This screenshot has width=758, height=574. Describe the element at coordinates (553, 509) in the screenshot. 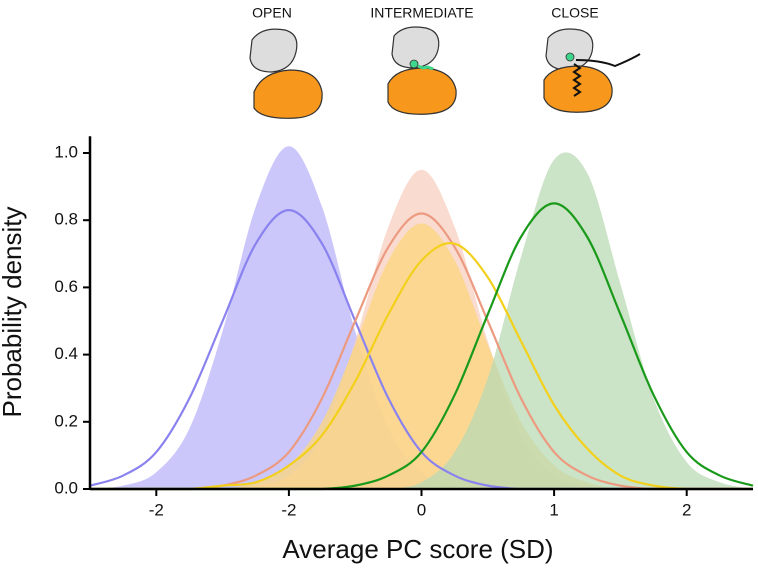

I see `x-tick-label: 1` at that location.